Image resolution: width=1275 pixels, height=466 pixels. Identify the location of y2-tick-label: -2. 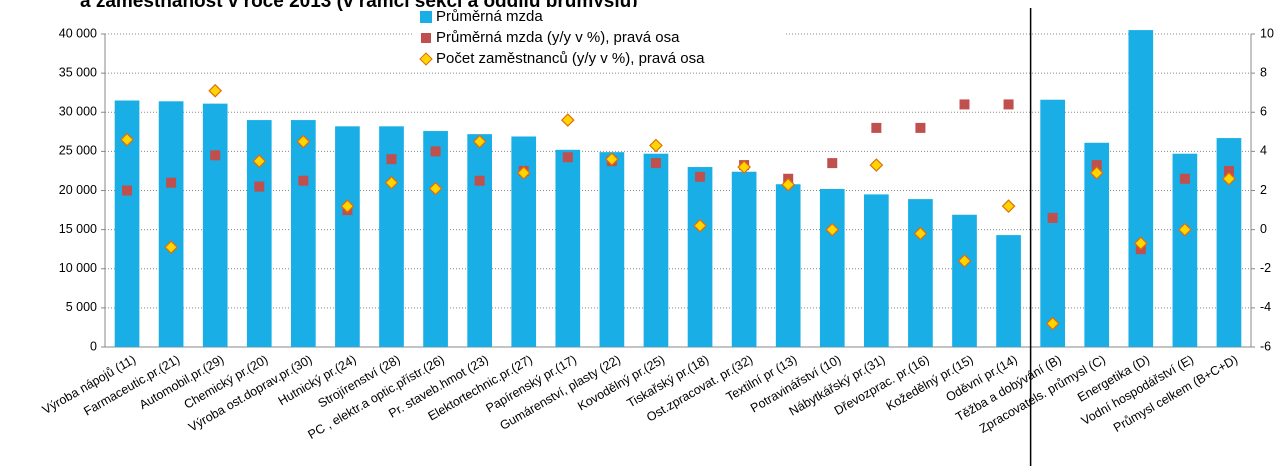
(1265, 268).